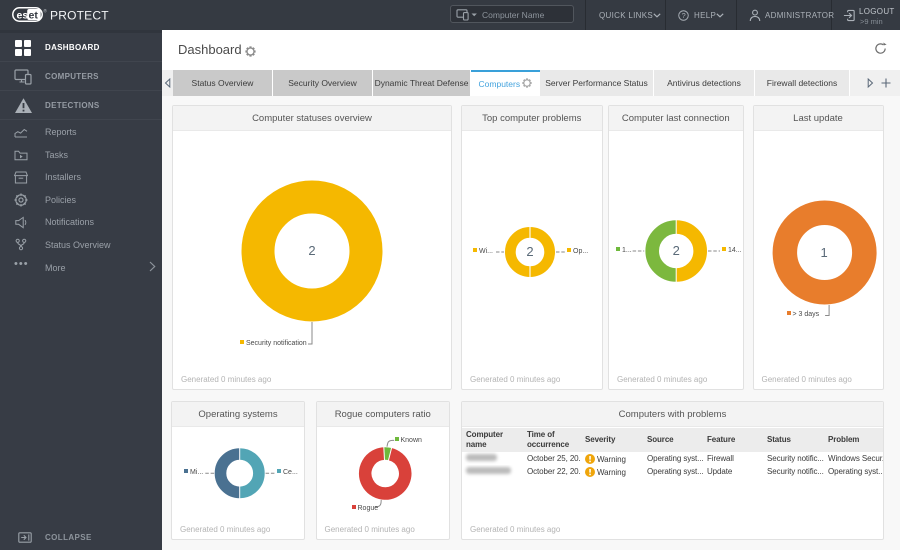  I want to click on svg-text: es, so click(23, 15).